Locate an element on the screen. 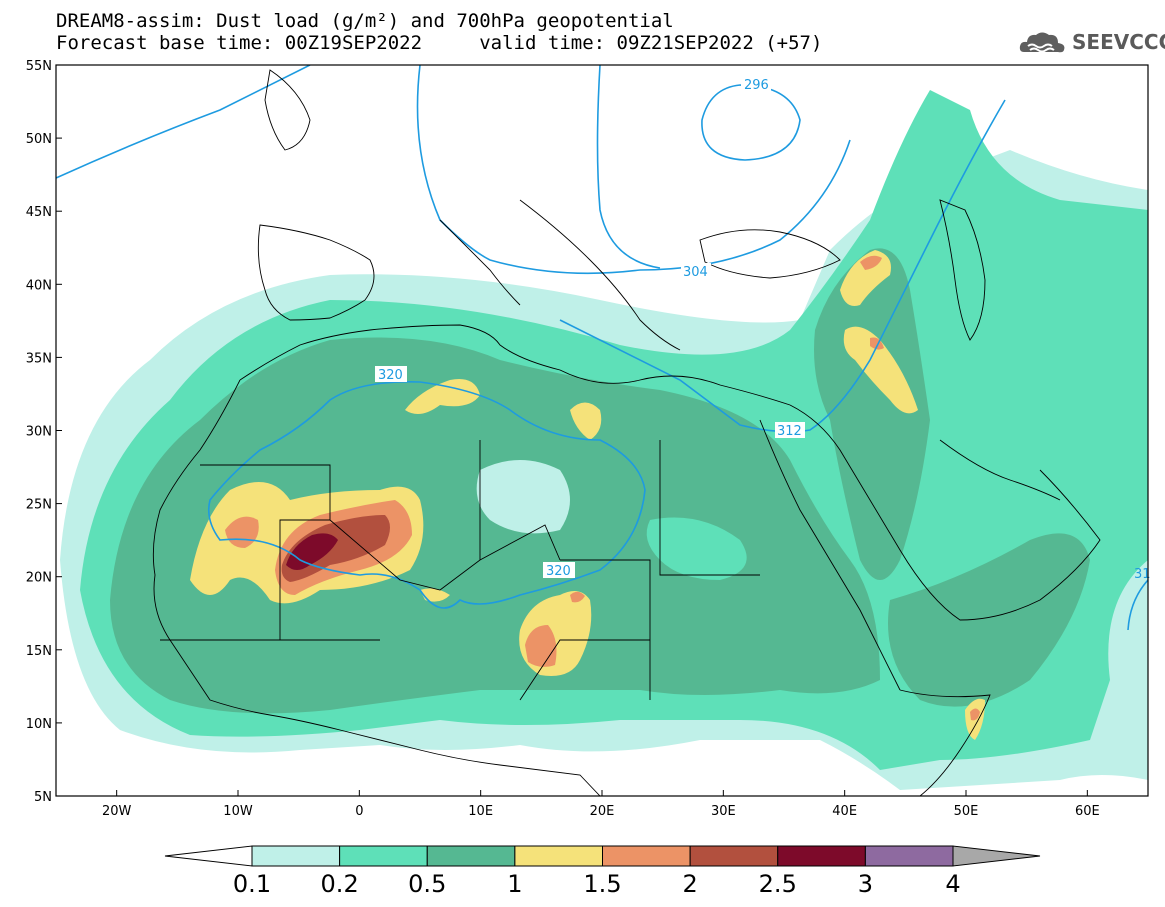 The image size is (1165, 907). lon-tick-label: 60E is located at coordinates (1087, 811).